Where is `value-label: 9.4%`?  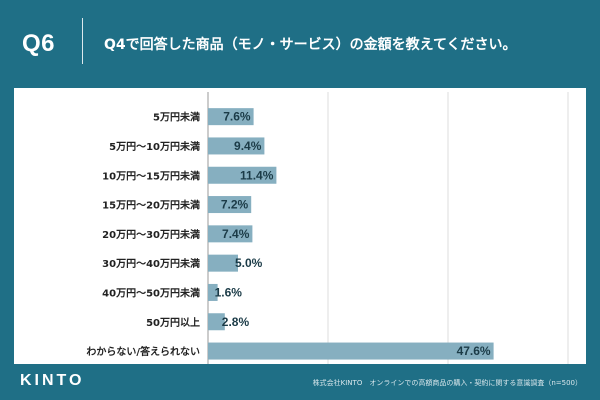
value-label: 9.4% is located at coordinates (248, 146).